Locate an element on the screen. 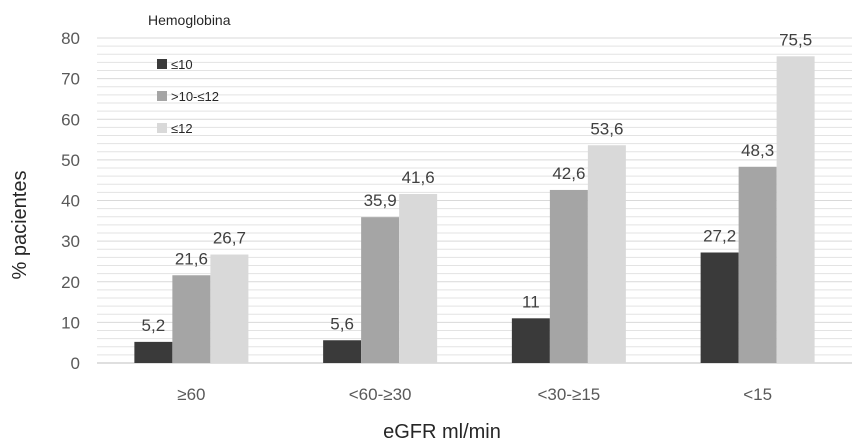 Image resolution: width=867 pixels, height=446 pixels. y-tick-label: 20 is located at coordinates (70, 282).